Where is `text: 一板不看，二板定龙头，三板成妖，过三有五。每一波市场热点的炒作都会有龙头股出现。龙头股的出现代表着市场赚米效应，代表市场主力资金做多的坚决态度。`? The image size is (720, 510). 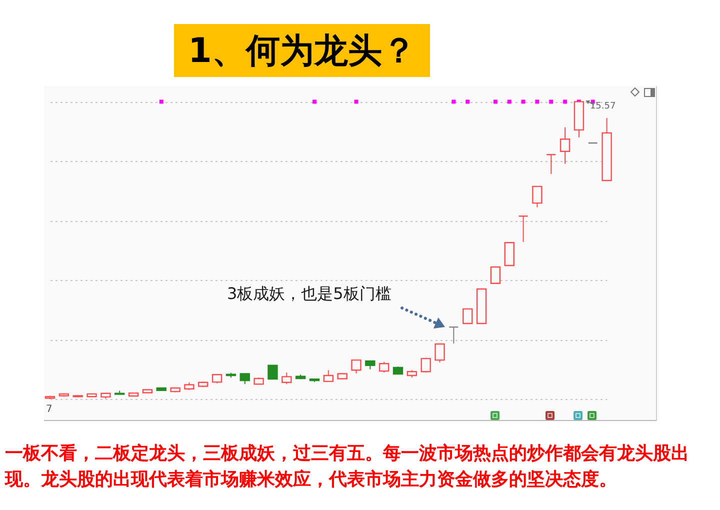
text: 一板不看，二板定龙头，三板成妖，过三有五。每一波市场热点的炒作都会有龙头股出现。龙头股的出现代表着市场赚米效应，代表市场主力资金做多的坚决态度。 is located at coordinates (347, 467).